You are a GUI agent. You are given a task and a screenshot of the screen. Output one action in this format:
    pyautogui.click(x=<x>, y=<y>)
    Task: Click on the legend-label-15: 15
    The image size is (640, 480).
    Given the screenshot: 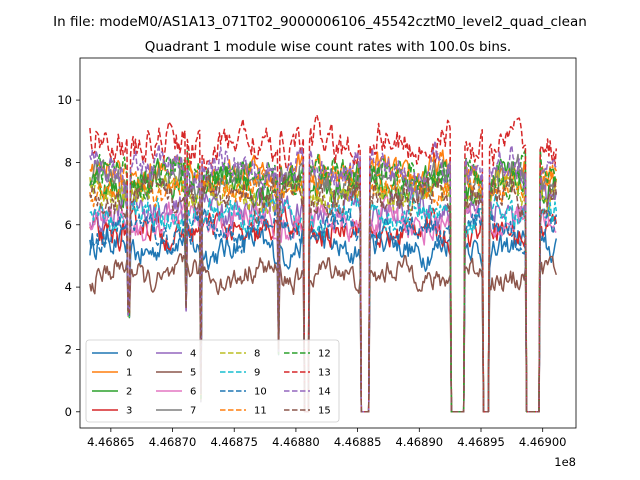 What is the action you would take?
    pyautogui.click(x=324, y=411)
    